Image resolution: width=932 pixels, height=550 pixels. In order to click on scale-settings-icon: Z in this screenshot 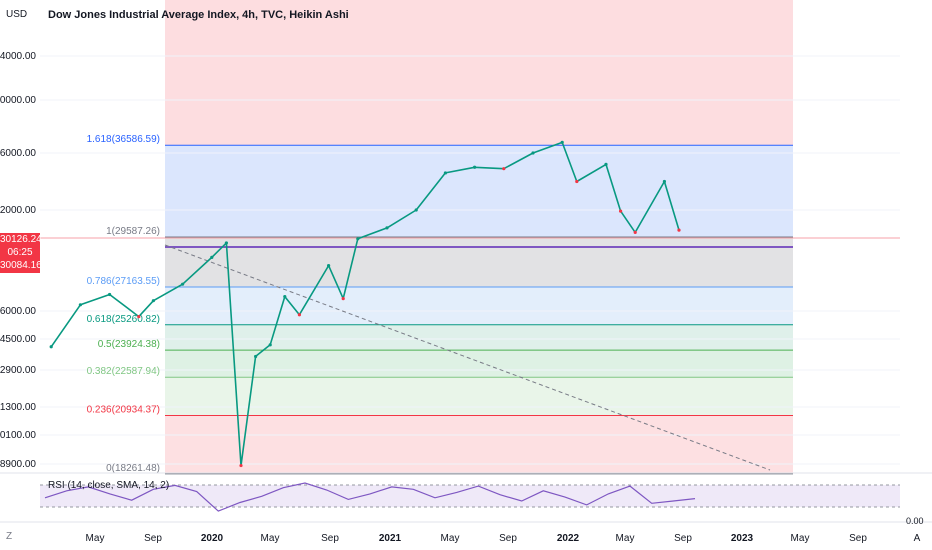, I will do `click(9, 536)`.